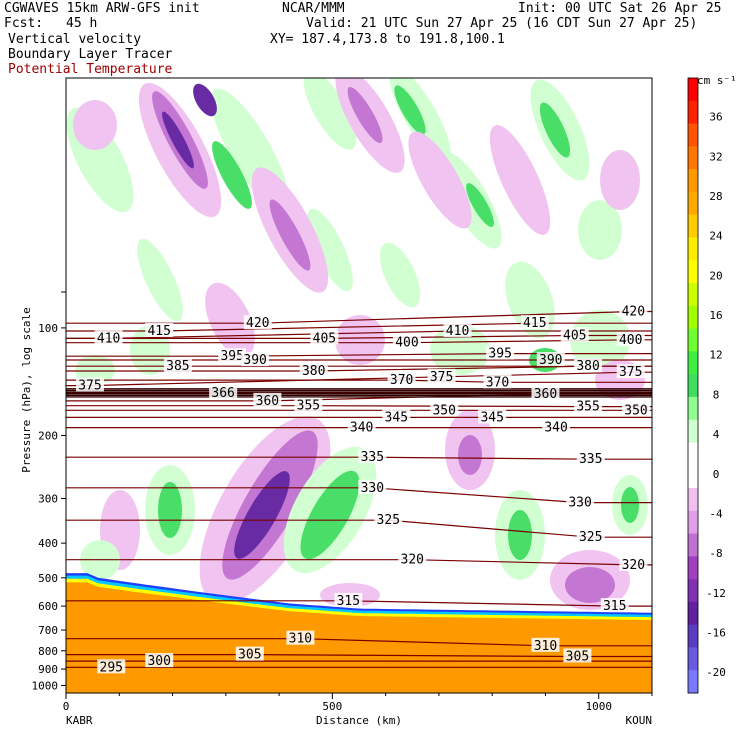 Image resolution: width=740 pixels, height=740 pixels. I want to click on theta-label: 305, so click(249, 655).